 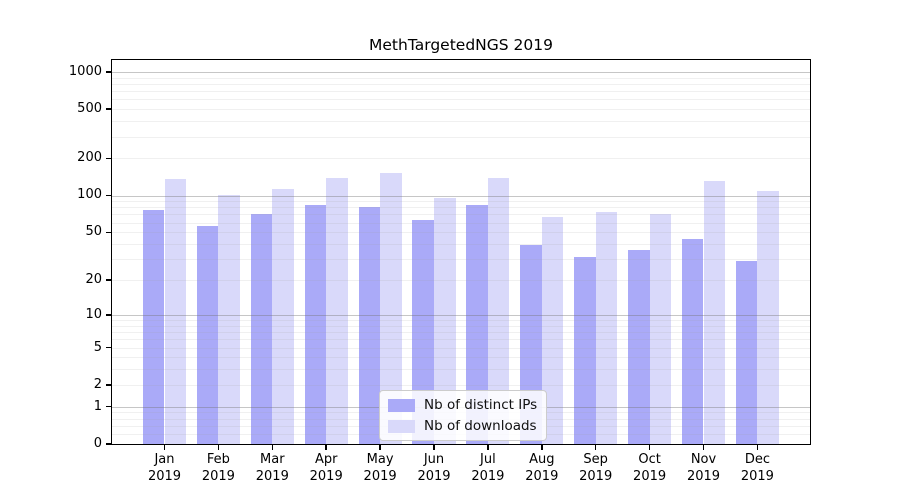 I want to click on x-tick-label: Mar 2019, so click(x=272, y=468).